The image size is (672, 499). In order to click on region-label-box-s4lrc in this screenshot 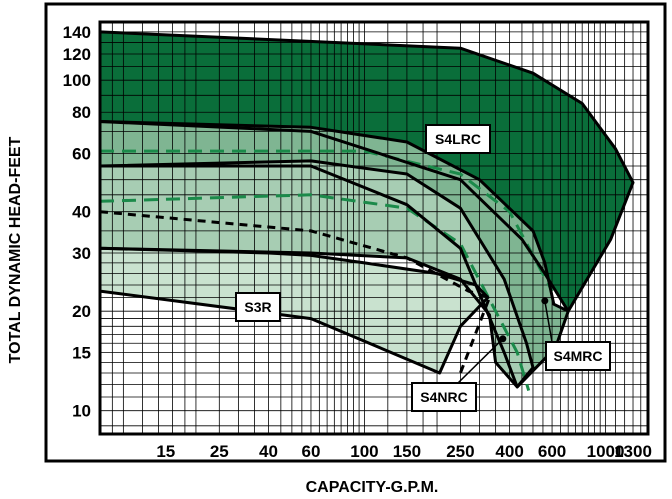, I will do `click(458, 139)`.